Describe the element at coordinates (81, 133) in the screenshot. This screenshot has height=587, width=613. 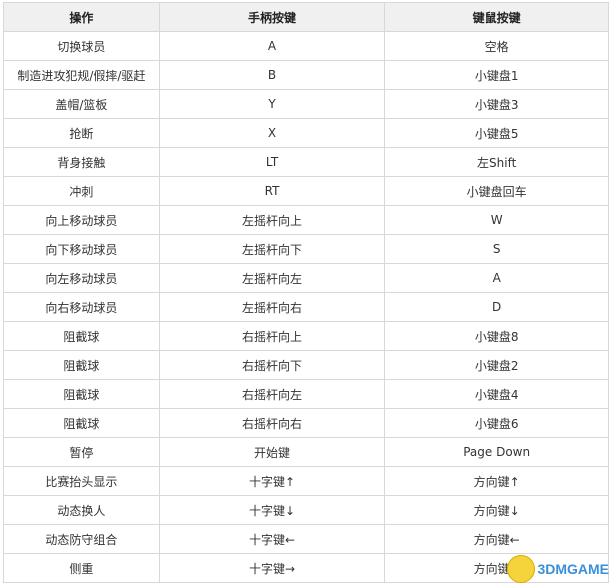
I see `cell-action: 抢断` at that location.